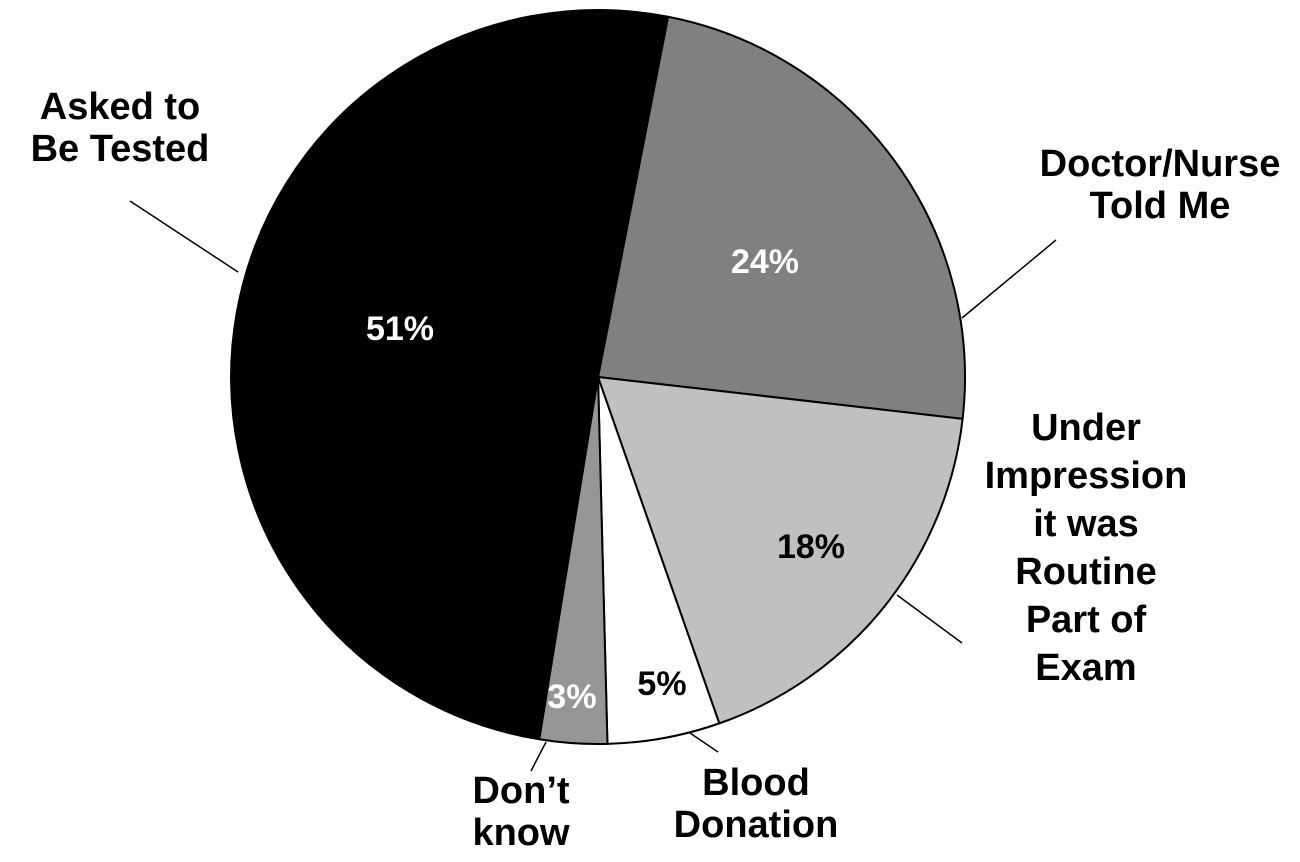 This screenshot has height=862, width=1300. What do you see at coordinates (756, 783) in the screenshot?
I see `category-label-line: Blood` at bounding box center [756, 783].